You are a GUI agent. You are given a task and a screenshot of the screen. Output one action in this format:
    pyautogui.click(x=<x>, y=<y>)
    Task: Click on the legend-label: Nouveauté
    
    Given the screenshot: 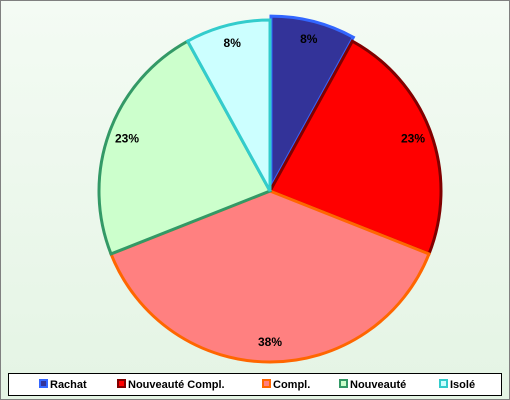 What is the action you would take?
    pyautogui.click(x=378, y=385)
    